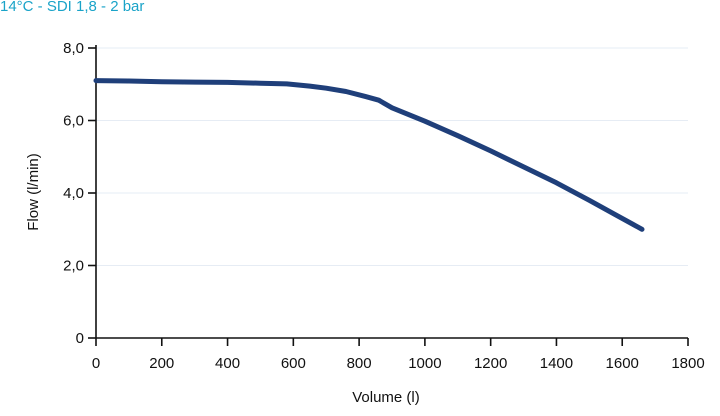 Image resolution: width=720 pixels, height=416 pixels. Describe the element at coordinates (80, 338) in the screenshot. I see `y-tick-label-0: 0` at that location.